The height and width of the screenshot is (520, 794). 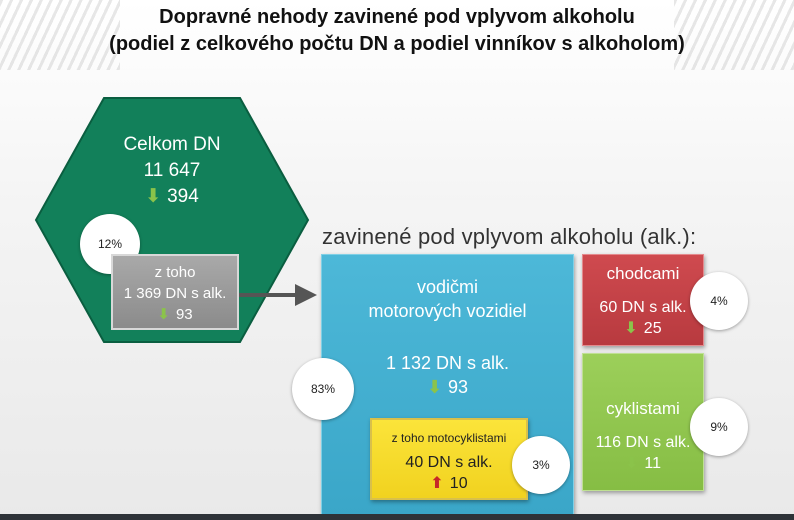 I want to click on tire-tread-decoration-left, so click(x=60, y=35).